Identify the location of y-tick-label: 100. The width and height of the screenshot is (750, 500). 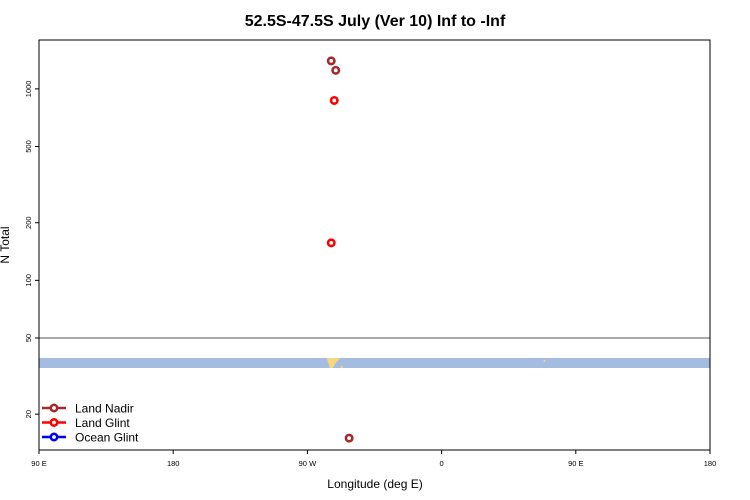
(28, 280).